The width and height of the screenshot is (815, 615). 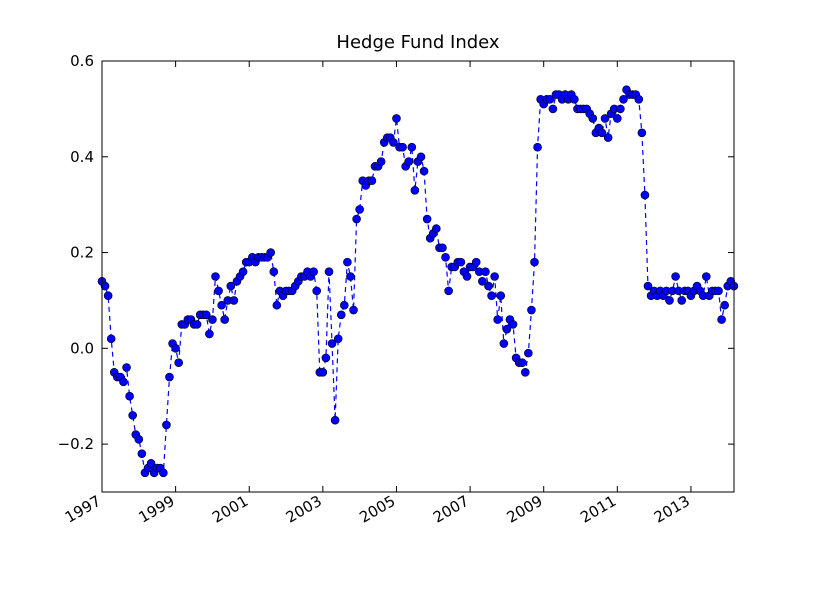 What do you see at coordinates (82, 253) in the screenshot?
I see `y-tick-label: 0.2` at bounding box center [82, 253].